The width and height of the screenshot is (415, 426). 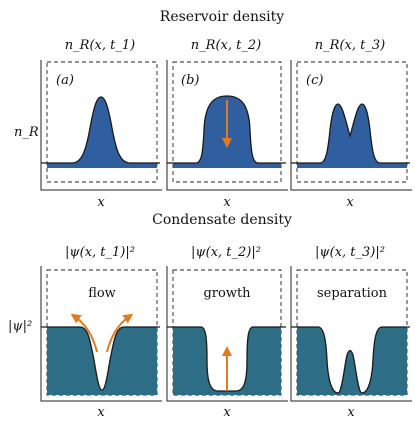 I want to click on condensate-title: Condensate density, so click(x=222, y=220).